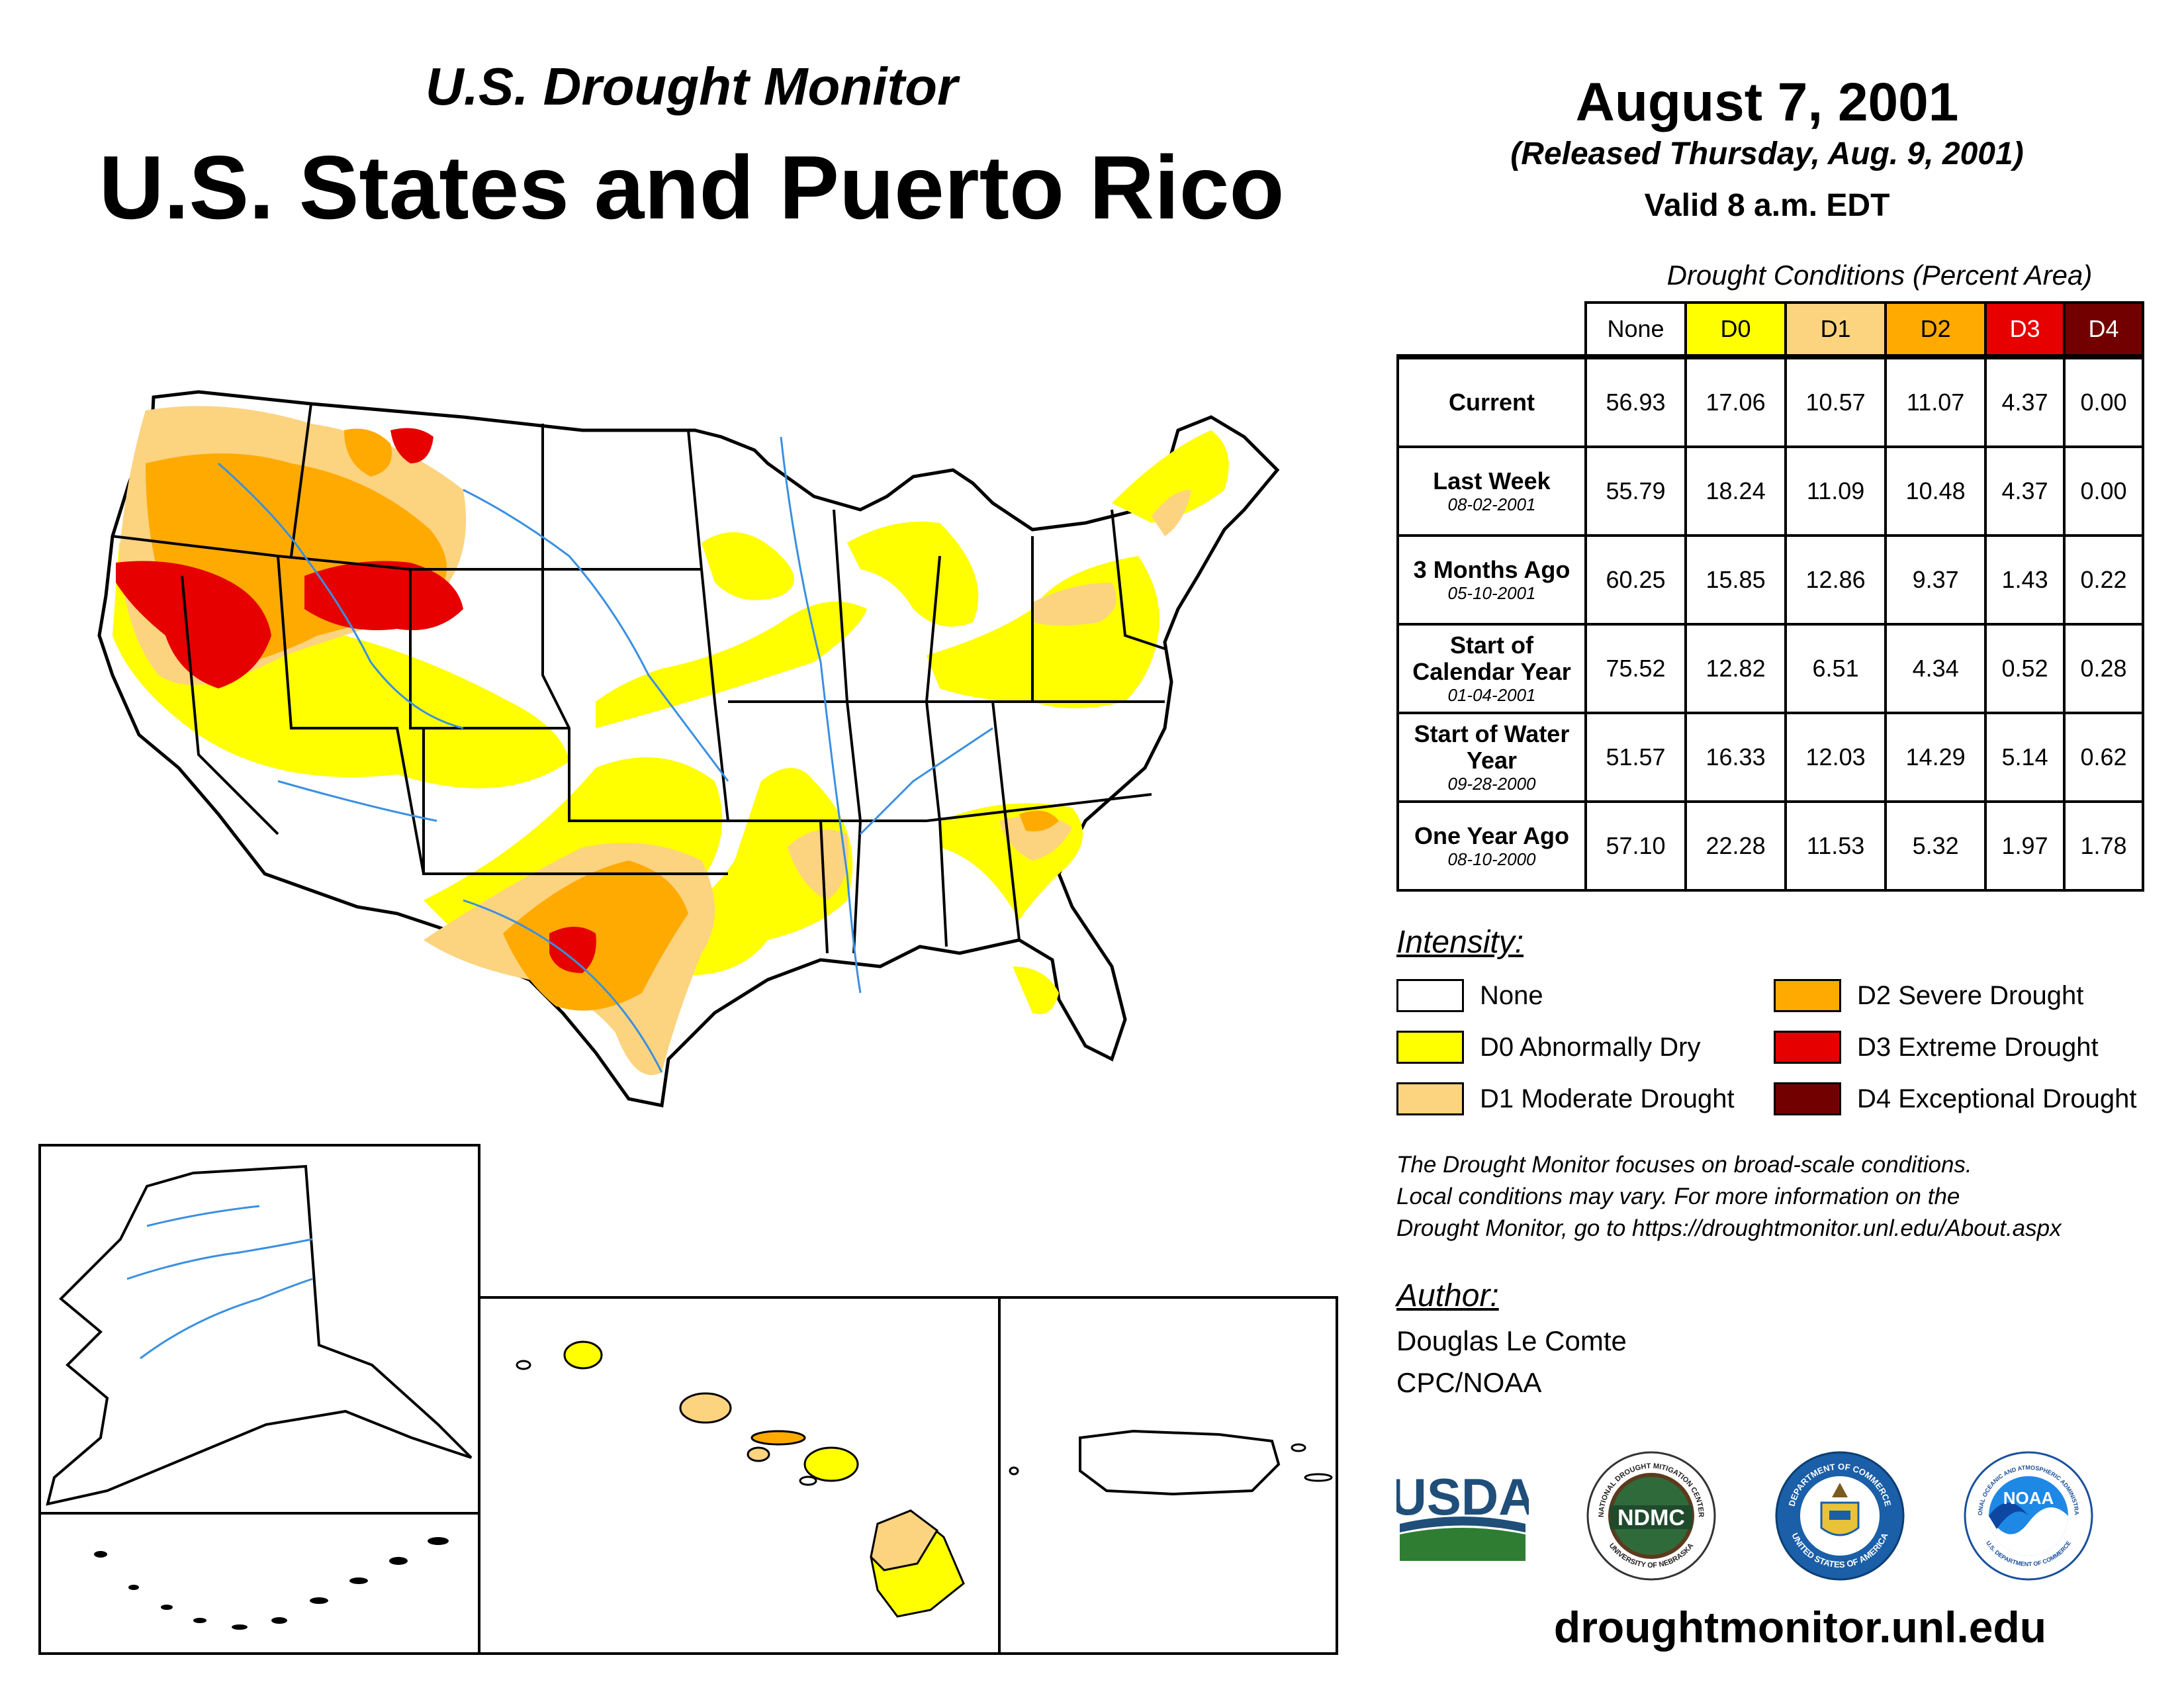  I want to click on col-d3: D3, so click(2025, 329).